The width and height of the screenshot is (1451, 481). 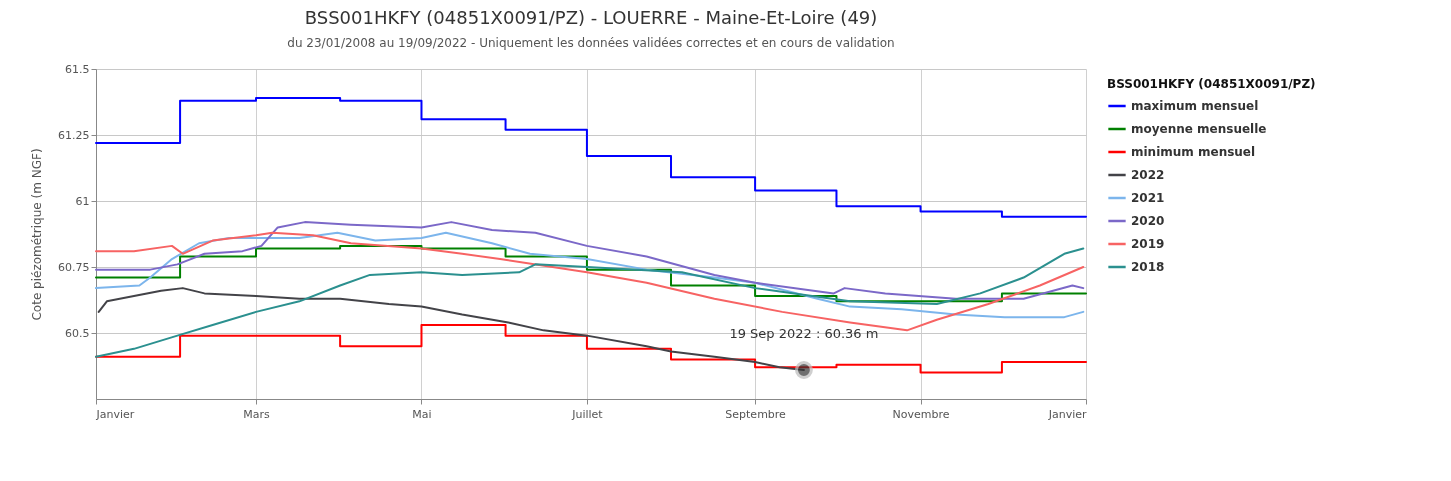 What do you see at coordinates (77, 69) in the screenshot?
I see `y-tick-label: 61.5` at bounding box center [77, 69].